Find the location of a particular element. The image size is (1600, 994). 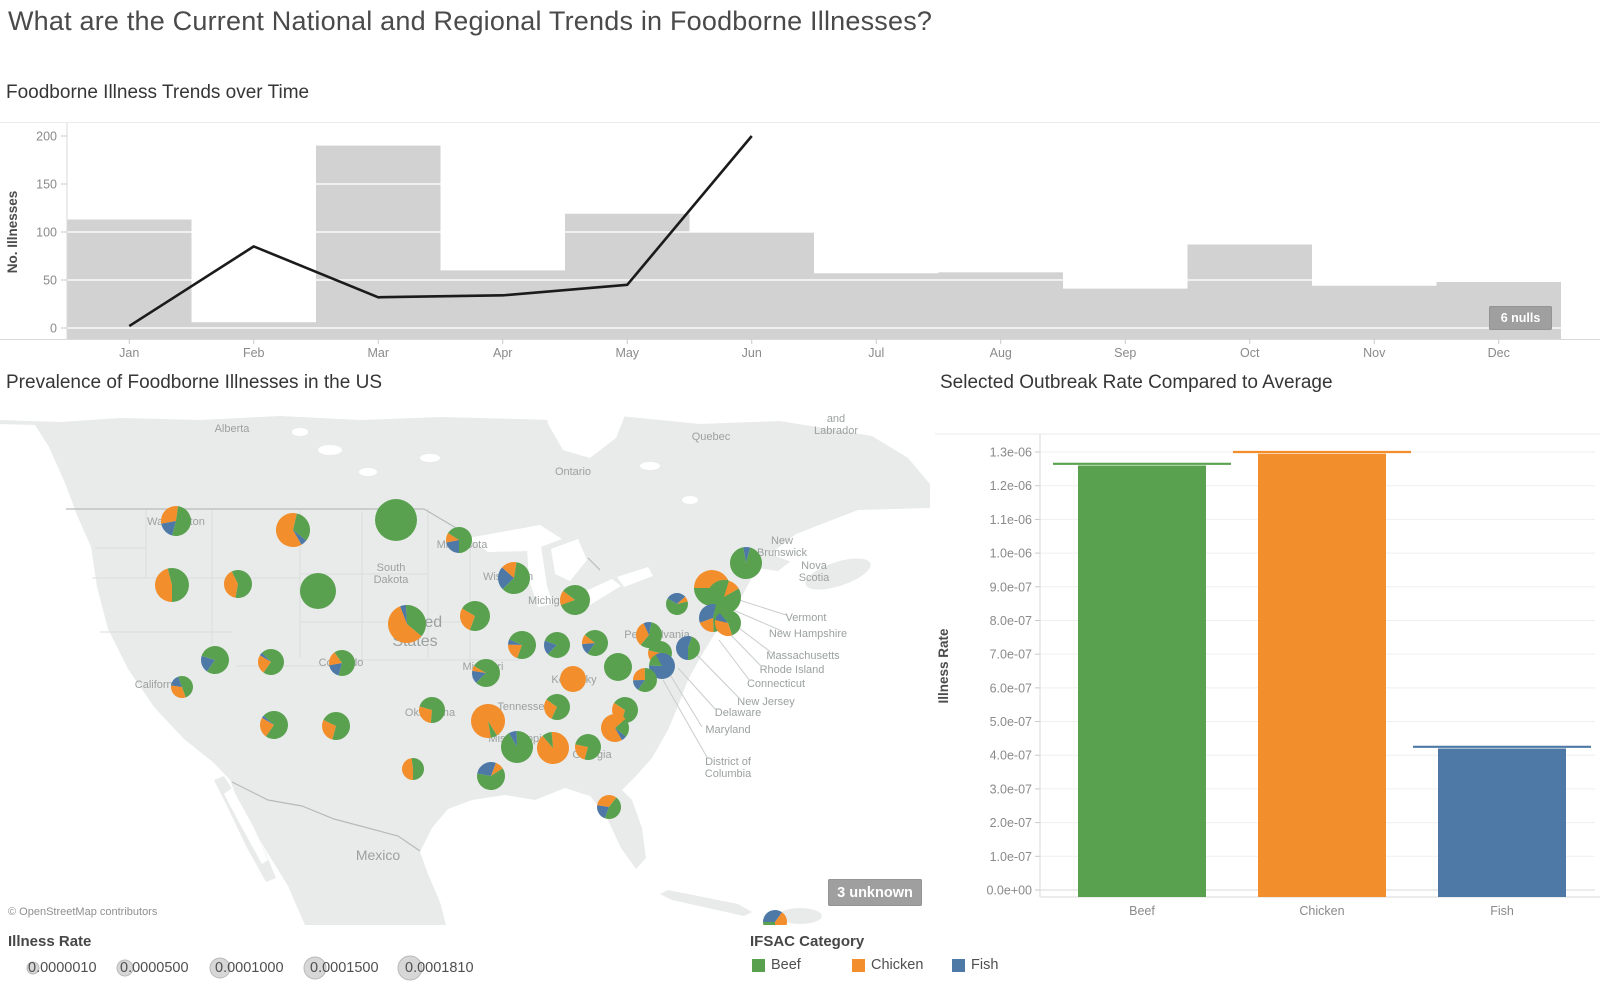

trend-bar-Aug is located at coordinates (1001, 305).